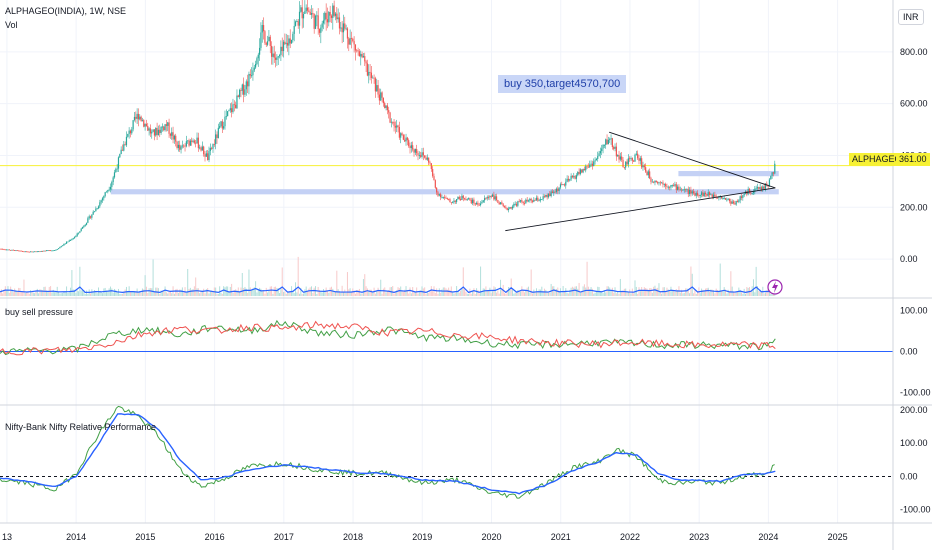 The width and height of the screenshot is (932, 550). I want to click on support-zones, so click(444, 183).